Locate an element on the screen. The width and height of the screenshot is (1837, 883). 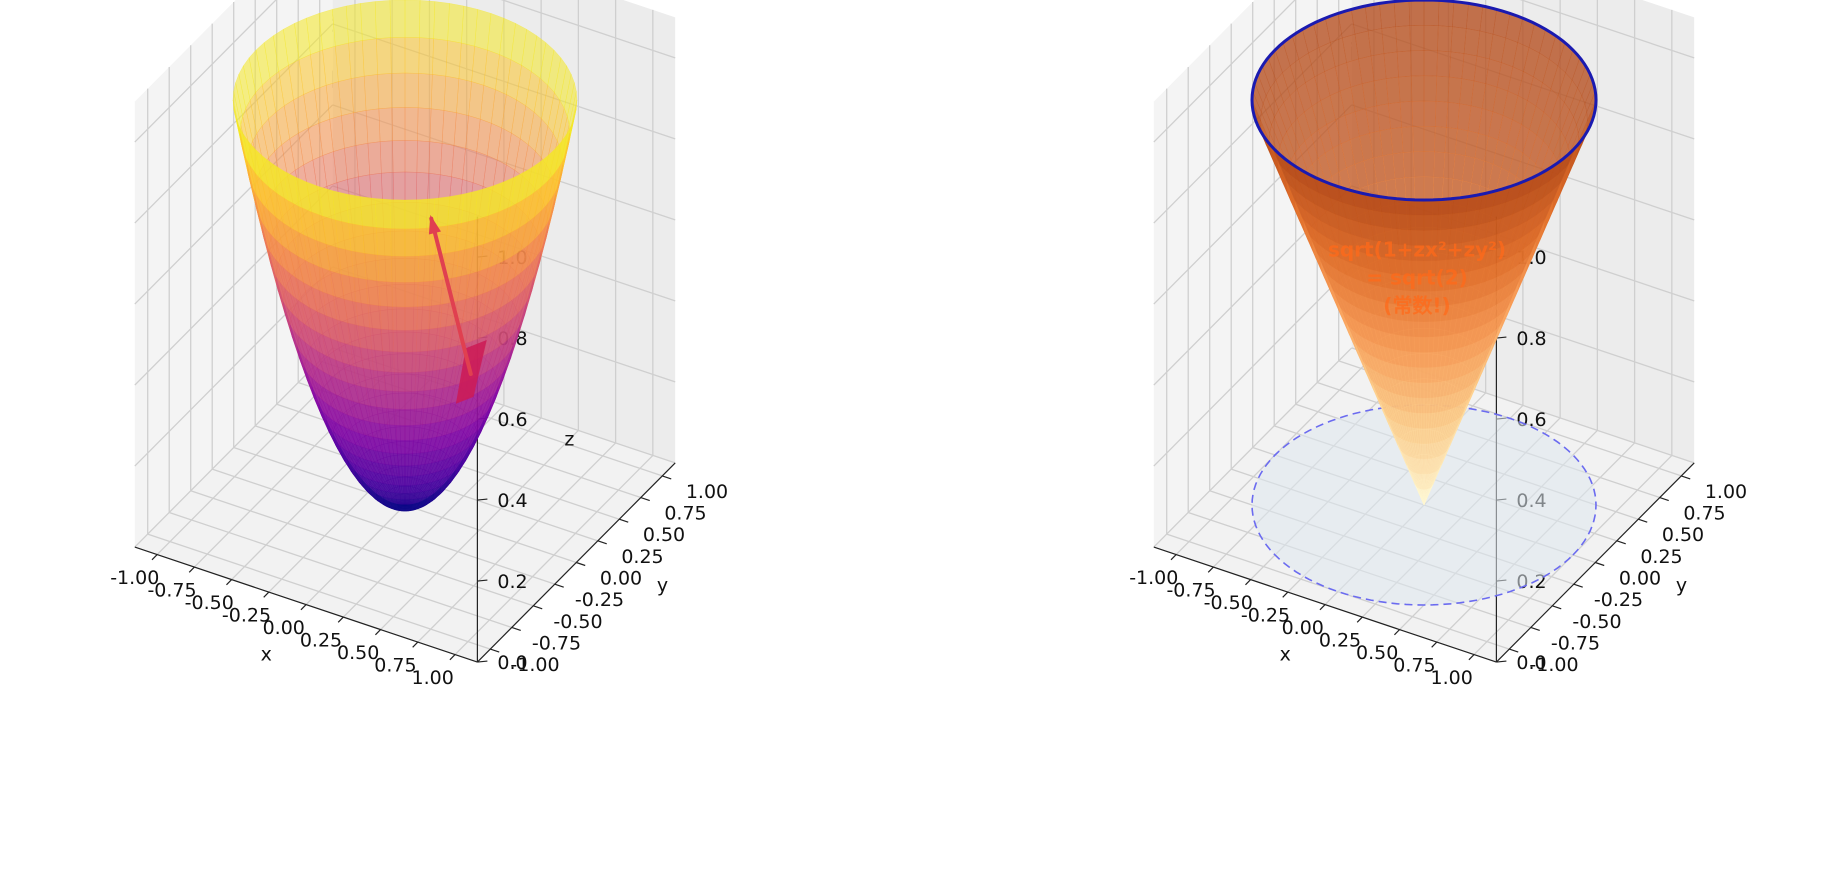
x-tick-label: -0.25 is located at coordinates (1265, 616).